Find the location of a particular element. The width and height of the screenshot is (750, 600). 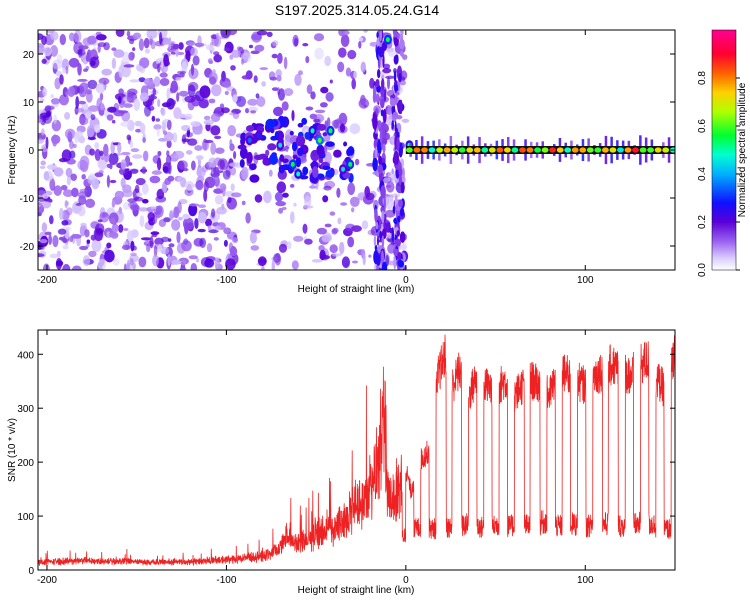

spectrogram-ytick-label: 10 is located at coordinates (29, 103).